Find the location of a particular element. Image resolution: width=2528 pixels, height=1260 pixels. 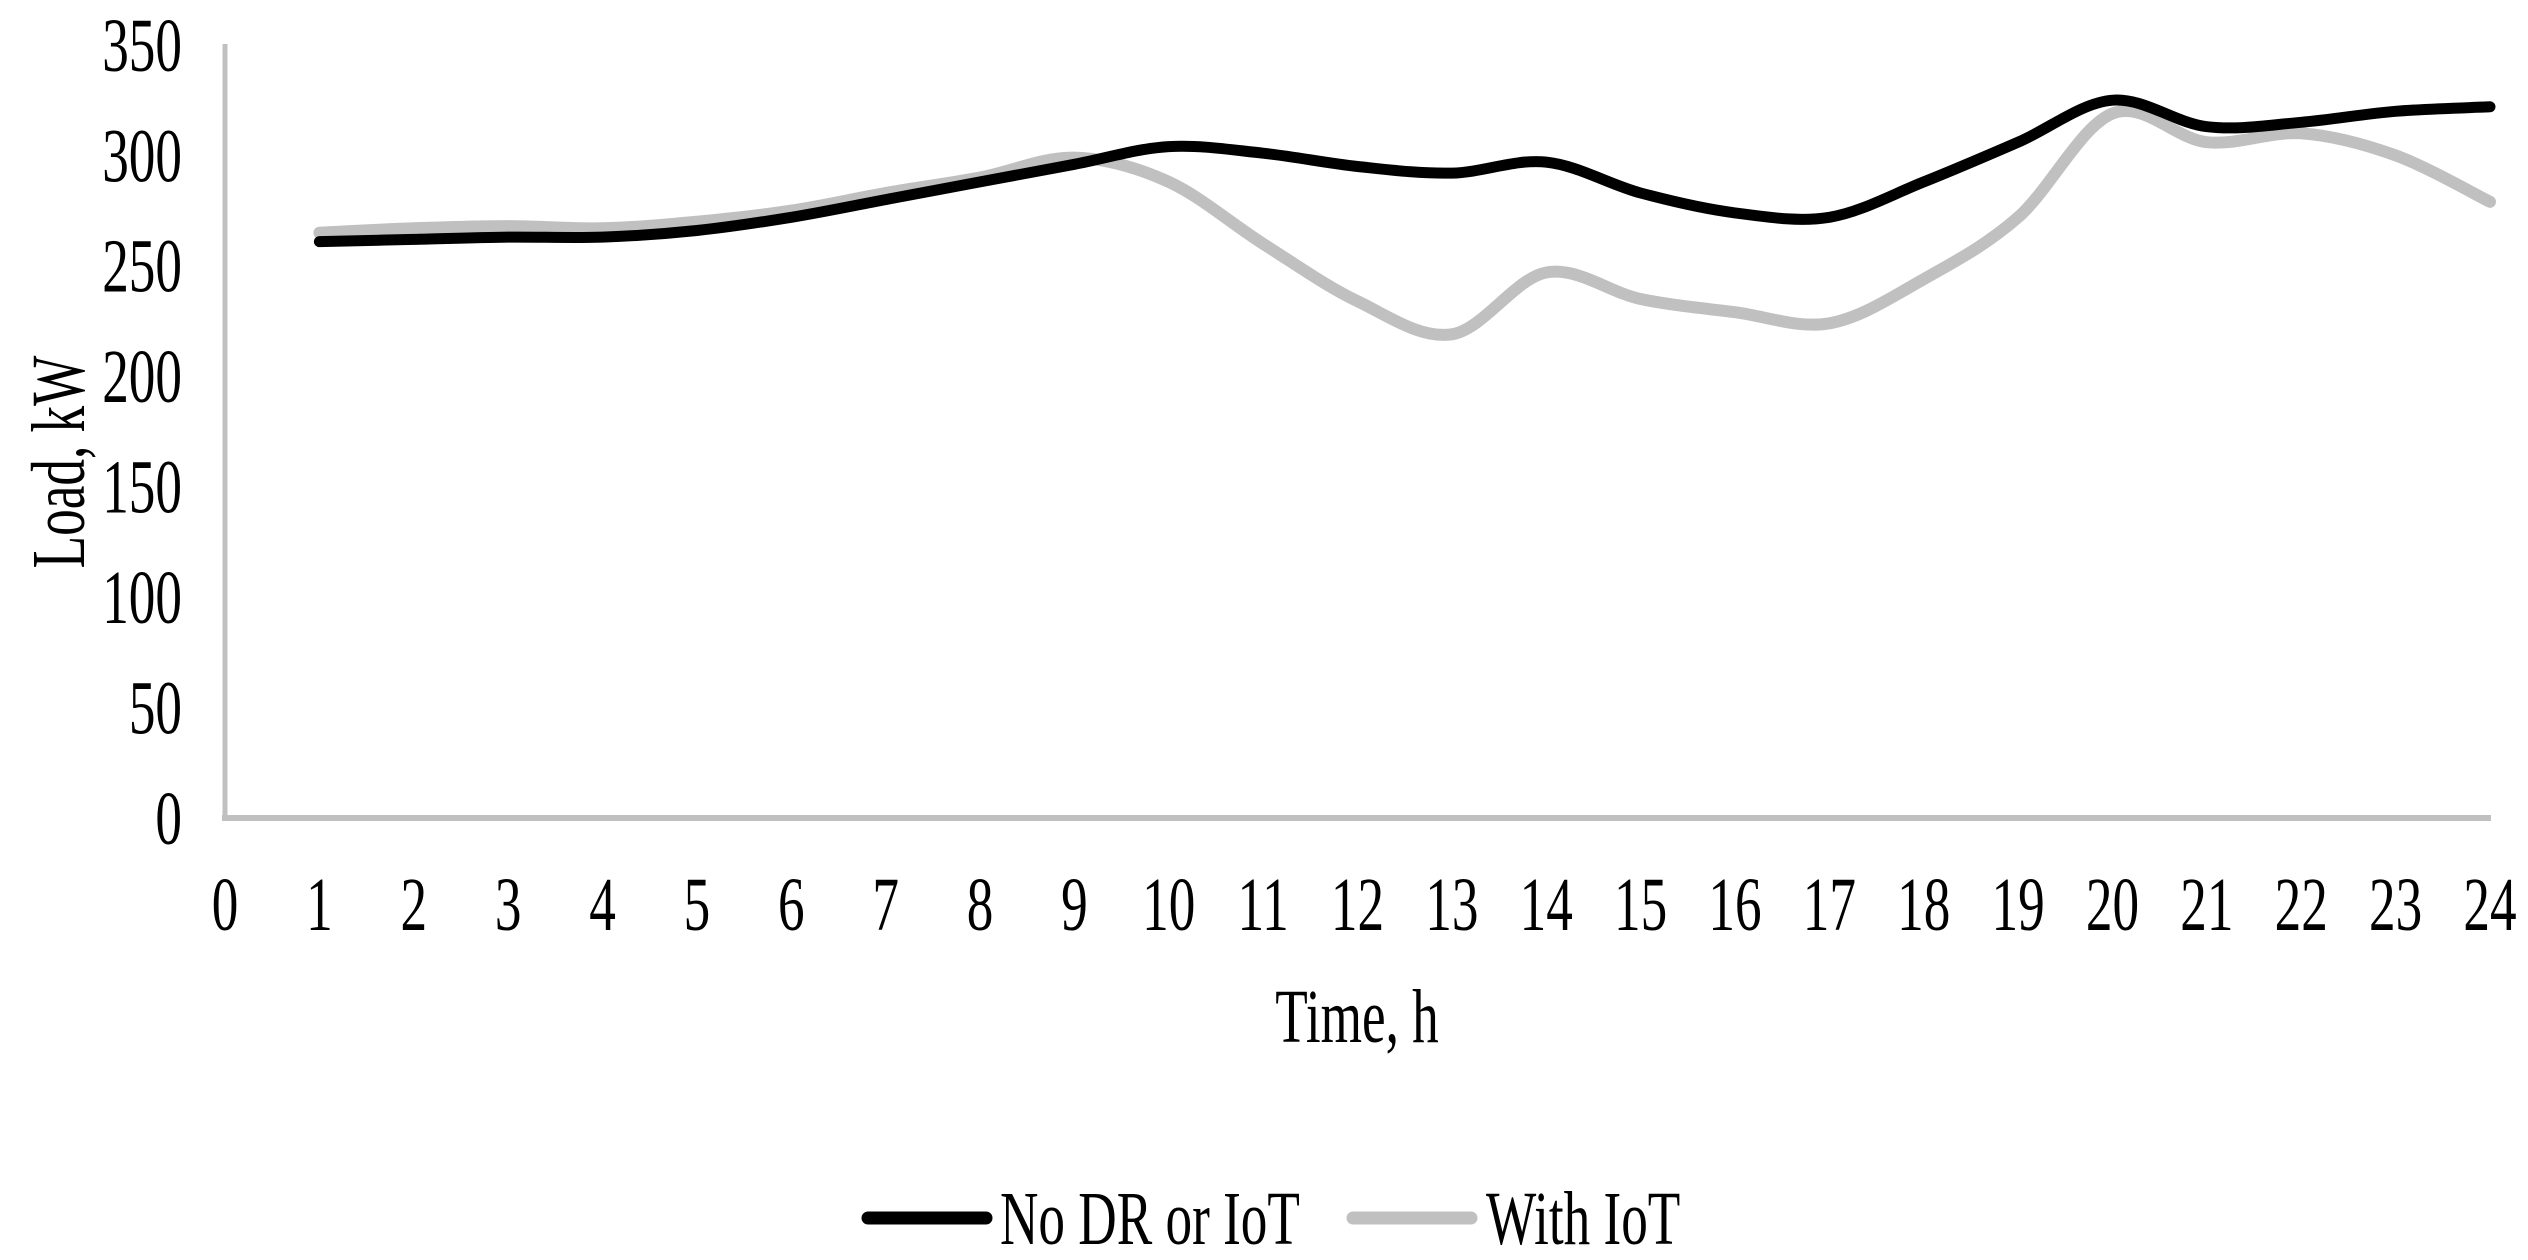

x-tick-label: 18 is located at coordinates (1923, 905).